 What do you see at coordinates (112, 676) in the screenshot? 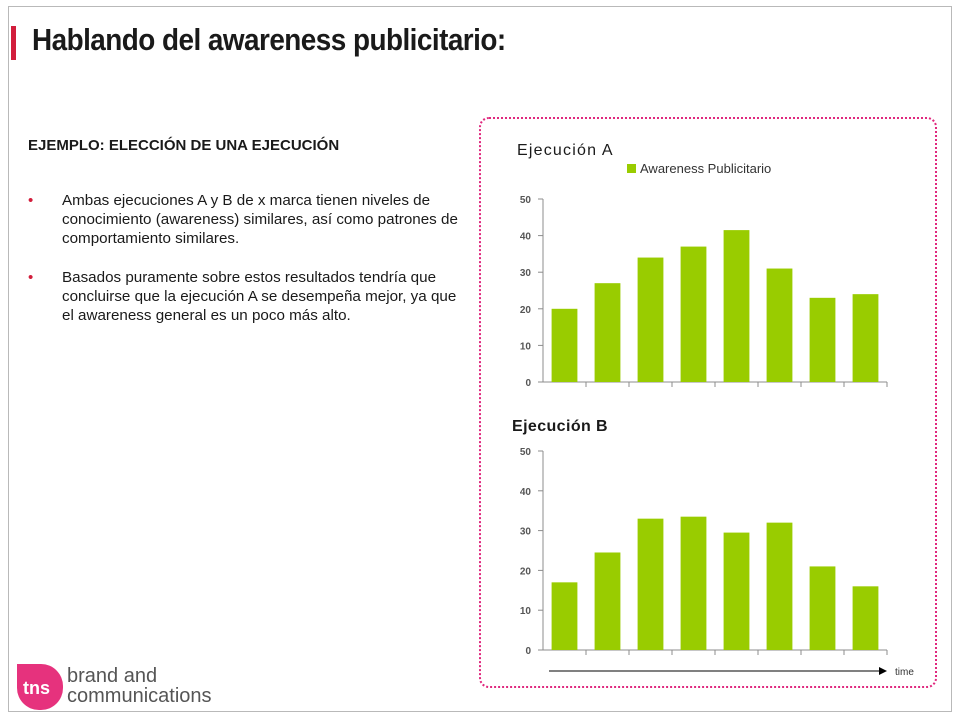
I see `logo-line-1: brand and` at bounding box center [112, 676].